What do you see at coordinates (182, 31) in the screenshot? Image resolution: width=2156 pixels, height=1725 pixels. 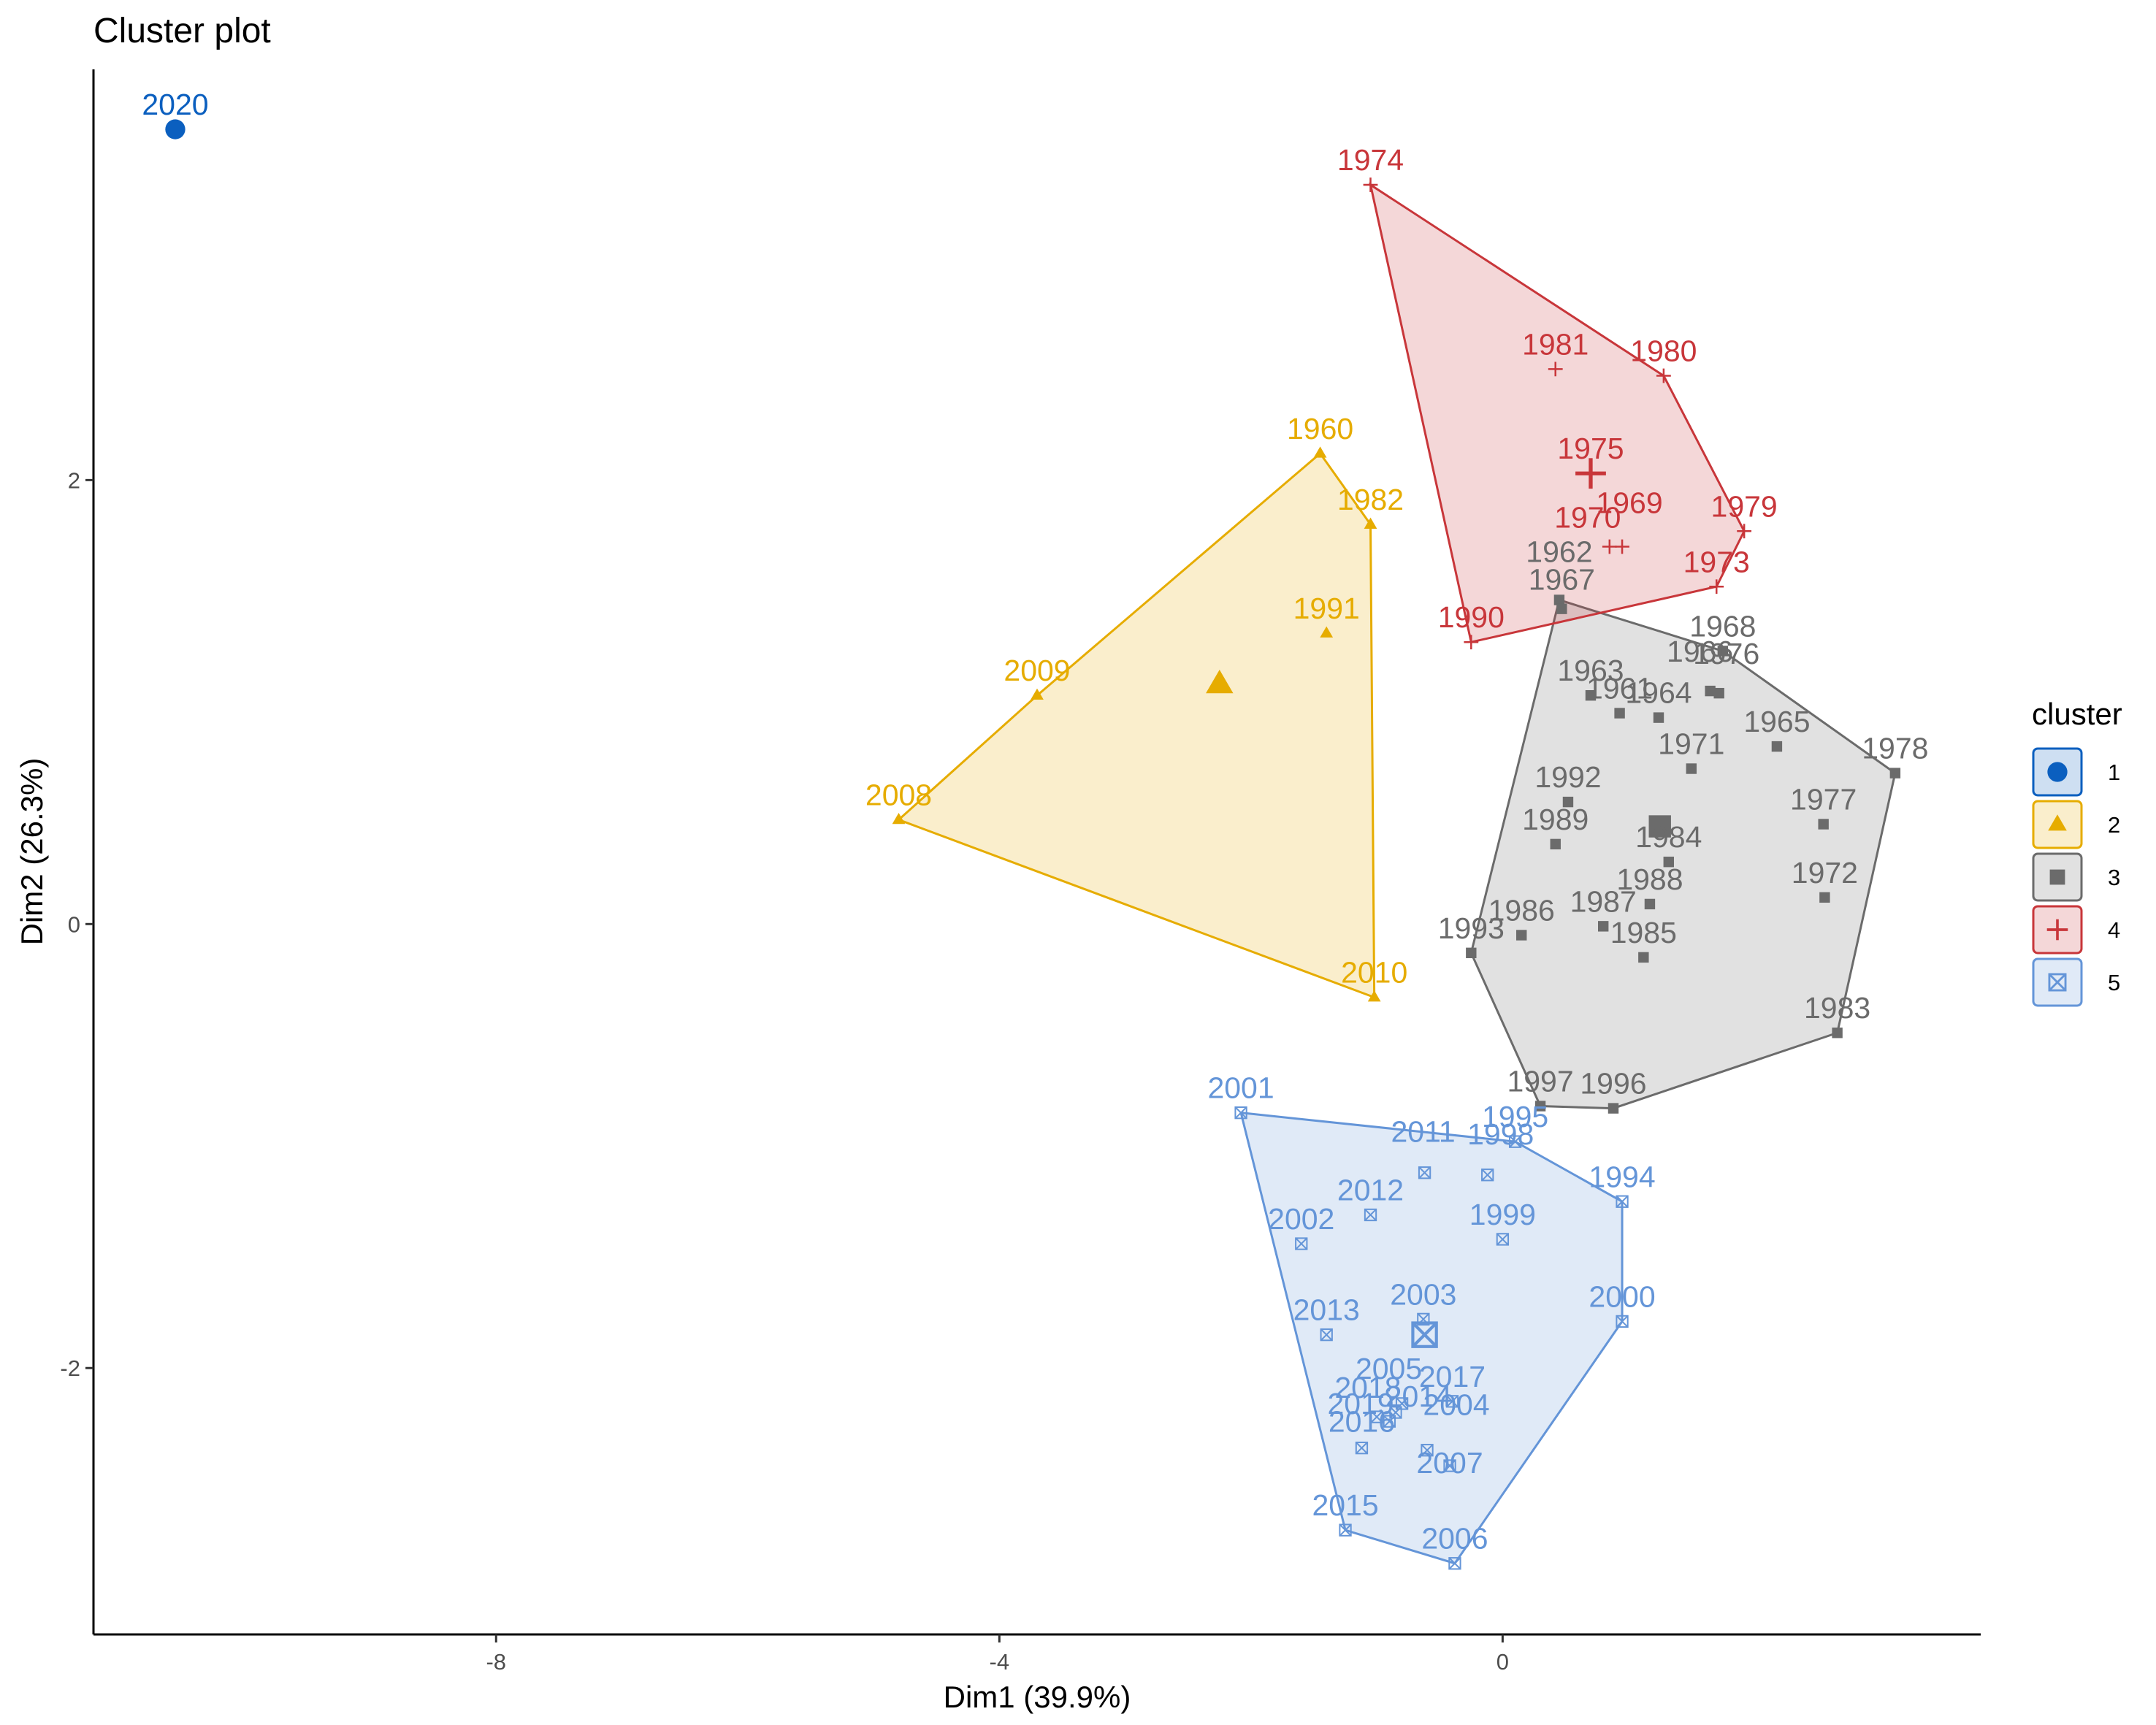 I see `chart-title: Cluster plot` at bounding box center [182, 31].